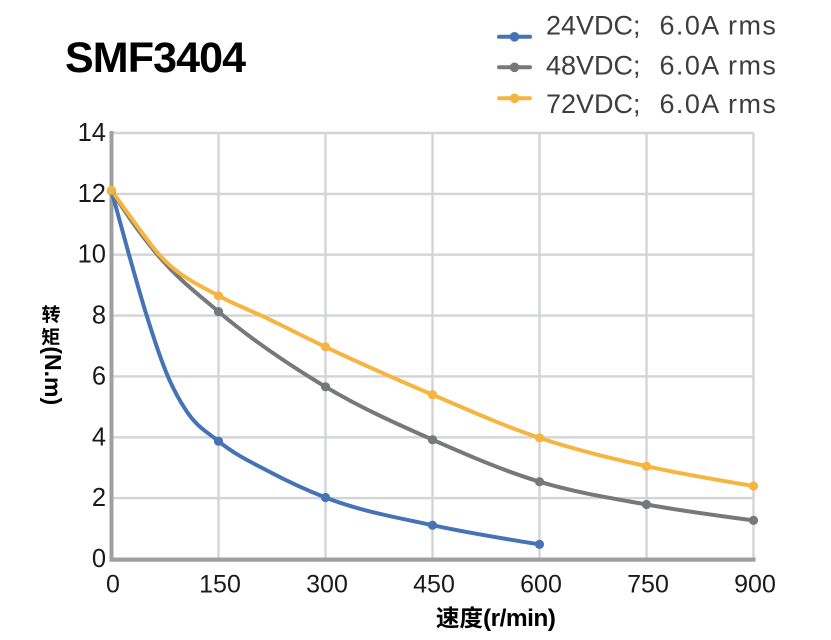 The image size is (831, 640). What do you see at coordinates (155, 58) in the screenshot?
I see `svg-text: SMF3404` at bounding box center [155, 58].